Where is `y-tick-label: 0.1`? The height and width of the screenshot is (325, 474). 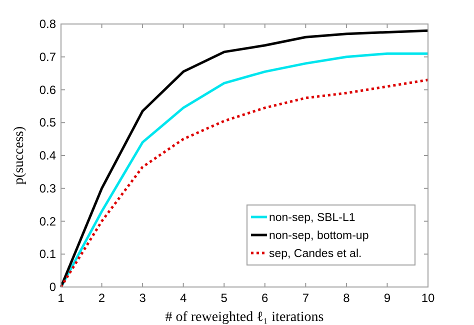 y-tick-label: 0.1 is located at coordinates (47, 254).